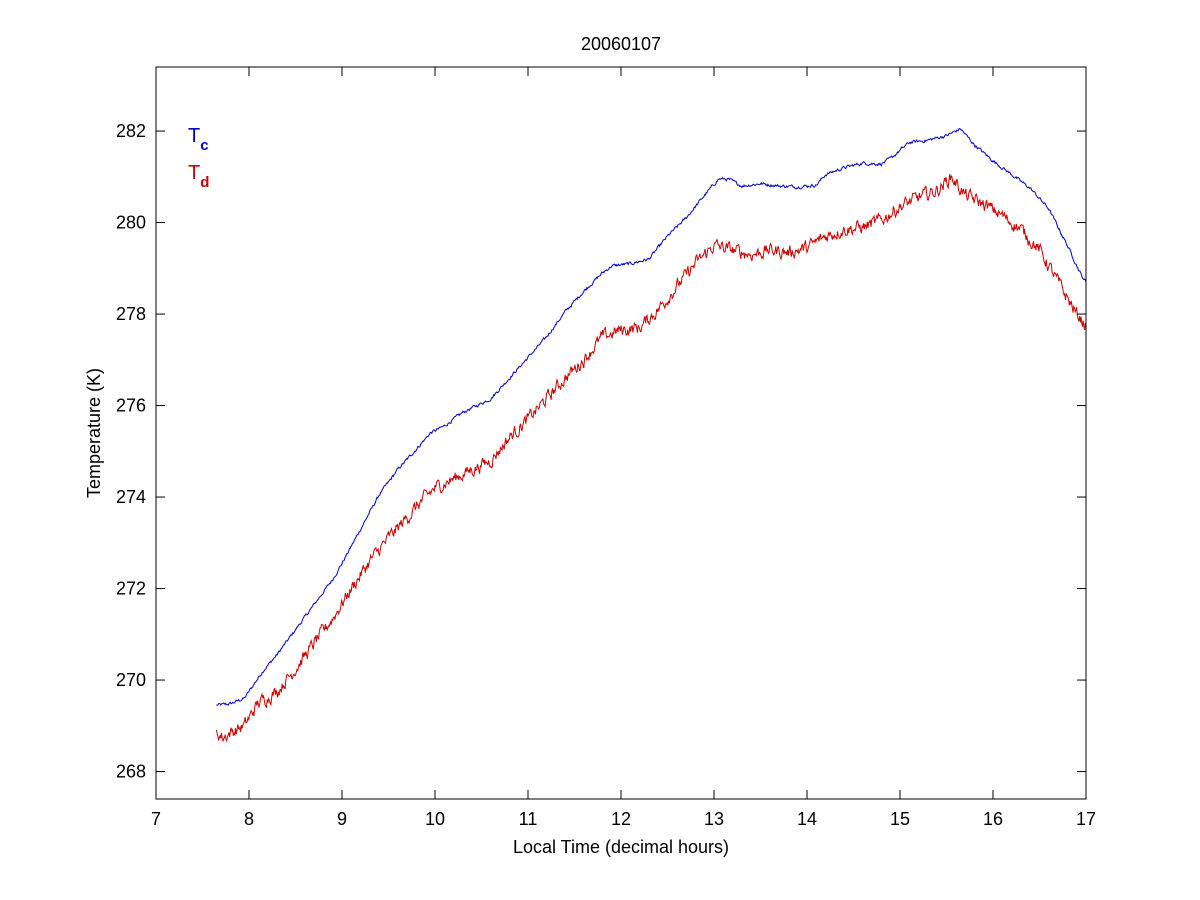 The image size is (1200, 900). I want to click on x-axis-label: Local Time (decimal hours), so click(621, 847).